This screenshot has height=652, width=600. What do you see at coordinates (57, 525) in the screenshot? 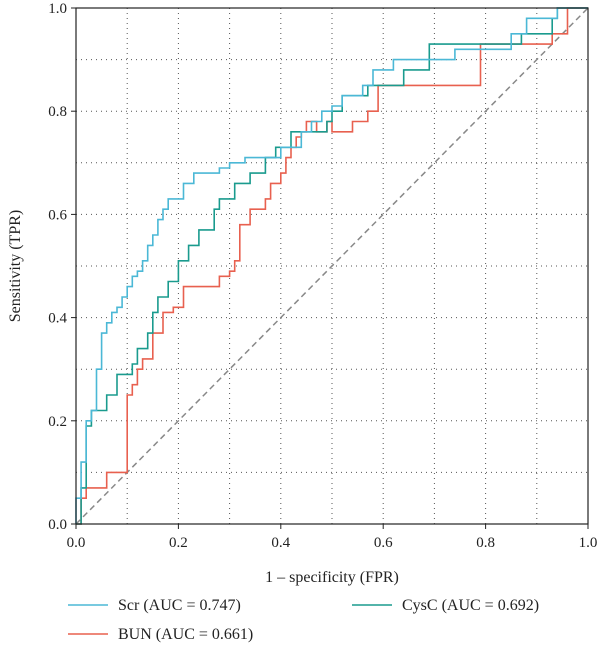
I see `y-tick-label: 0.0` at bounding box center [57, 525].